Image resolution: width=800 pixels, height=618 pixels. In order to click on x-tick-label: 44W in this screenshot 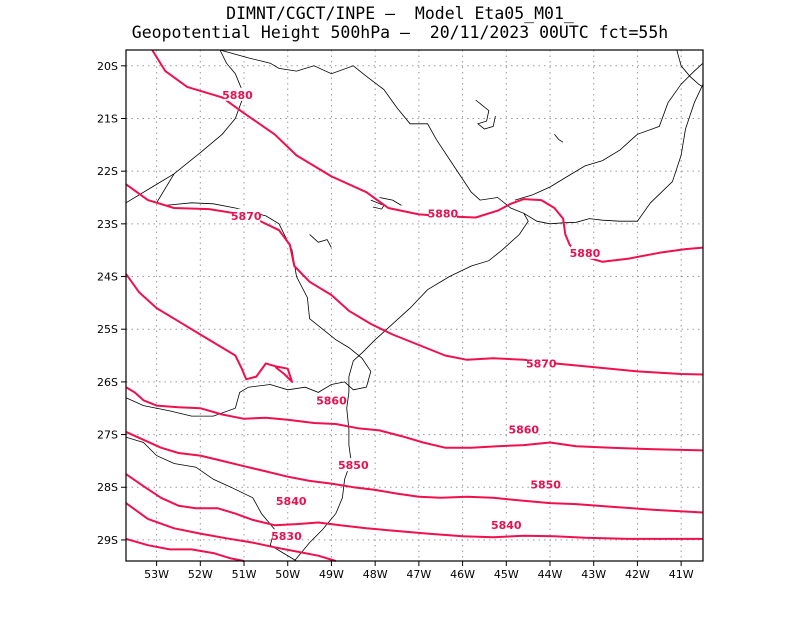, I will do `click(550, 574)`.